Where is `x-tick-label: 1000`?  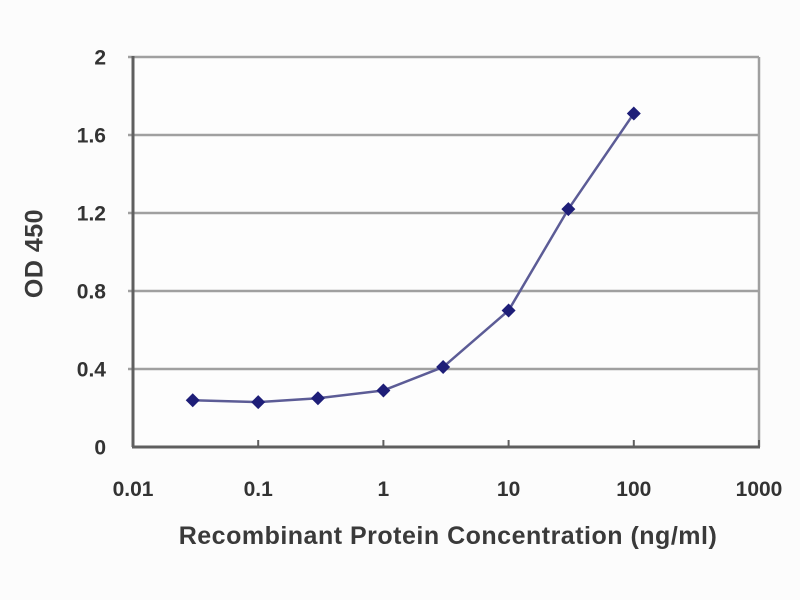
x-tick-label: 1000 is located at coordinates (759, 489).